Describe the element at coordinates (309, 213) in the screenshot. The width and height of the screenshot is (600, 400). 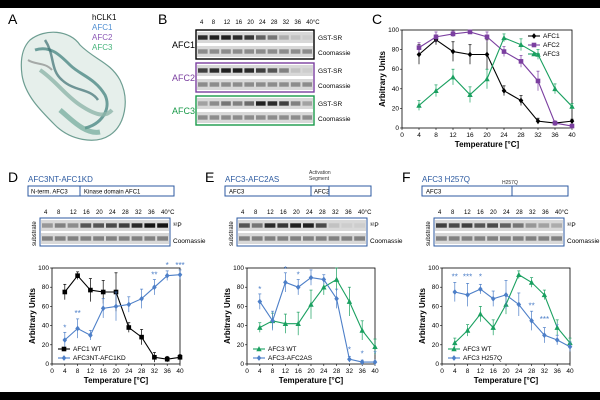
I see `temp-label: 24` at that location.